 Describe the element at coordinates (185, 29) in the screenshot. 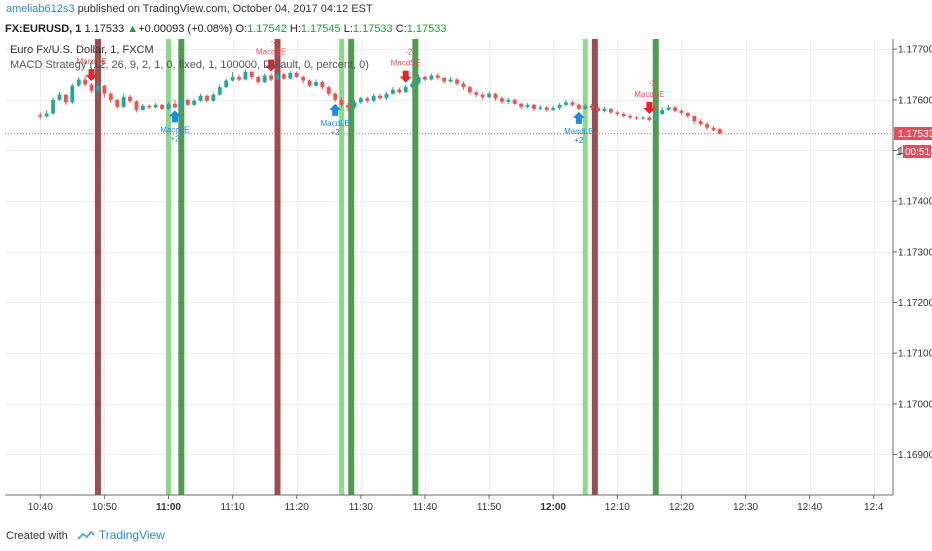

I see `price-change: +0.00093 (+0.08%)` at that location.